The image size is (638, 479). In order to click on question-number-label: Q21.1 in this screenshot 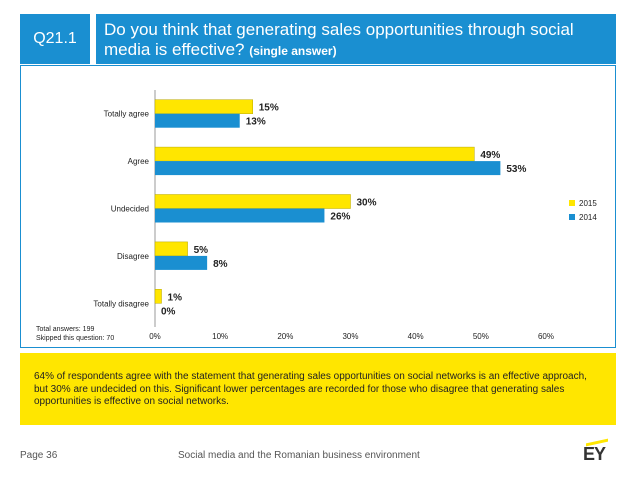, I will do `click(55, 38)`.